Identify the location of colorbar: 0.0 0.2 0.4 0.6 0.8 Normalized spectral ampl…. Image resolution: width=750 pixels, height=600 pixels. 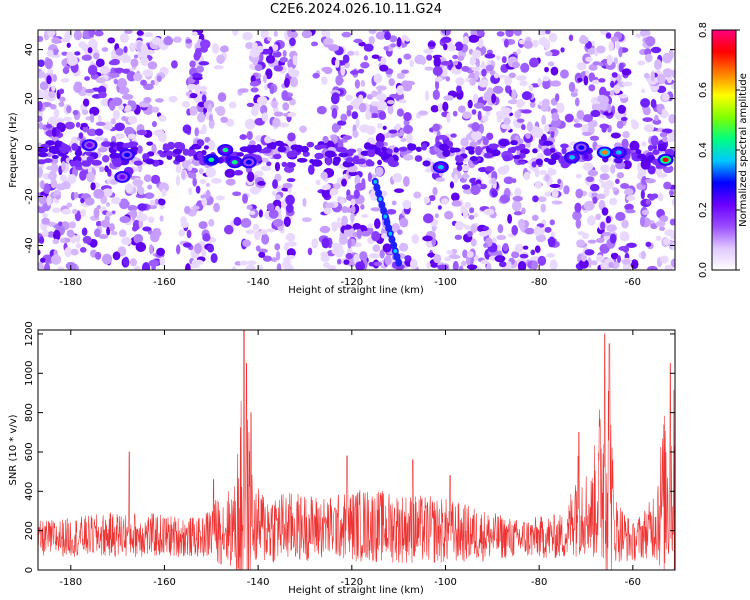
(723, 150).